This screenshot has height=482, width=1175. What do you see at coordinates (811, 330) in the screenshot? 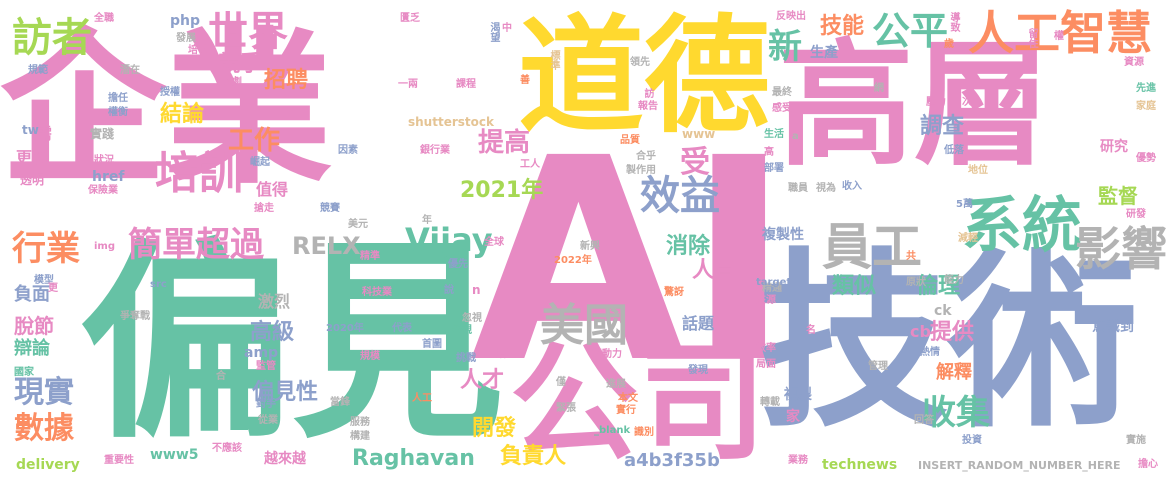
I see `cloud-word: 名` at bounding box center [811, 330].